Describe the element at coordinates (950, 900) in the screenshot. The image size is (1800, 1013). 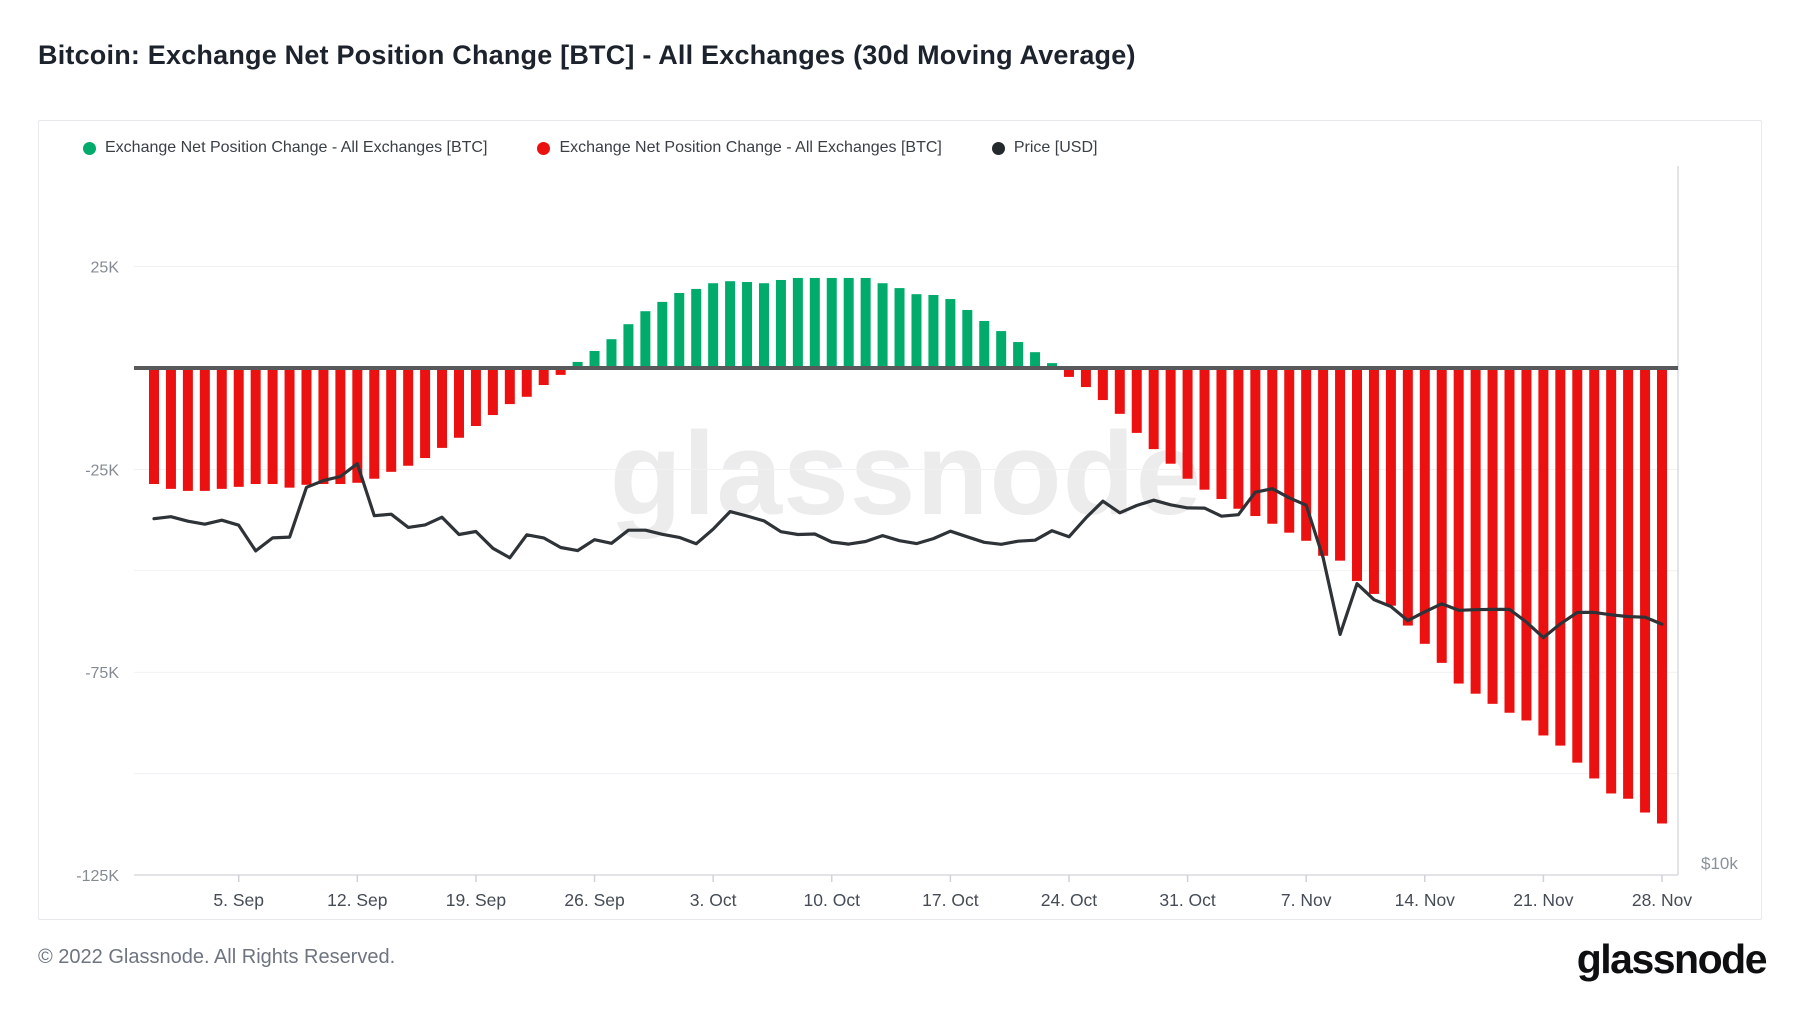
I see `x-axis-tick-label: 17. Oct` at that location.